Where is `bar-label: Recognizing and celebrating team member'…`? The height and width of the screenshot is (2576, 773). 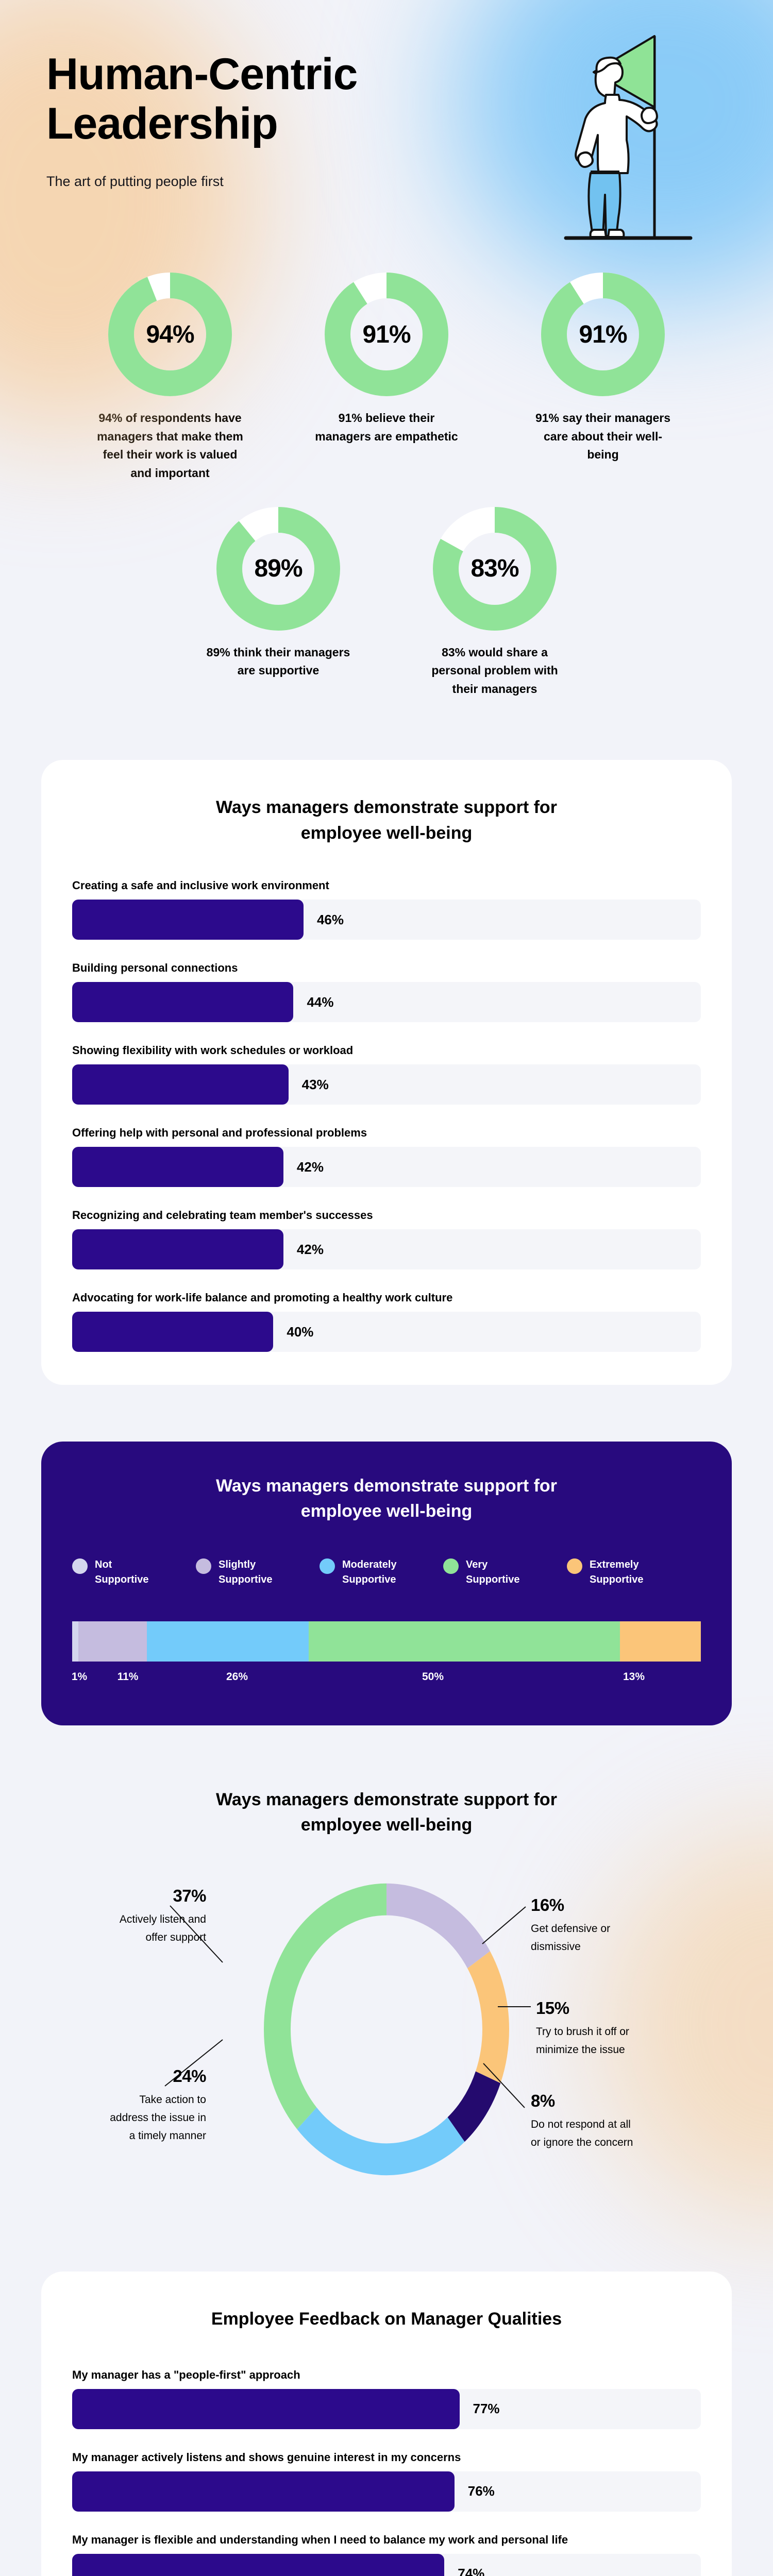
bar-label: Recognizing and celebrating team member'… is located at coordinates (222, 1215).